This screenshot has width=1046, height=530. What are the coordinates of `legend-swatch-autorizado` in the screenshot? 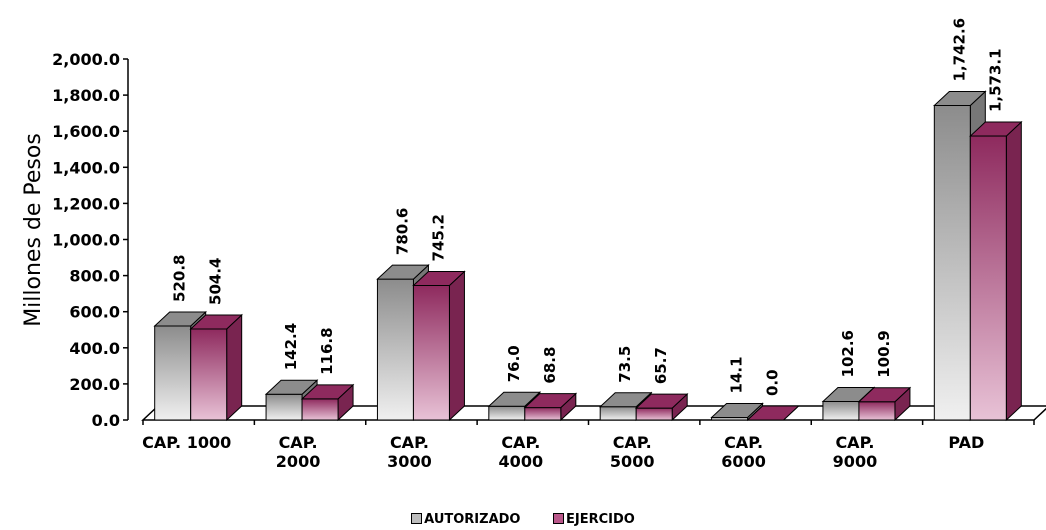 It's located at (417, 518).